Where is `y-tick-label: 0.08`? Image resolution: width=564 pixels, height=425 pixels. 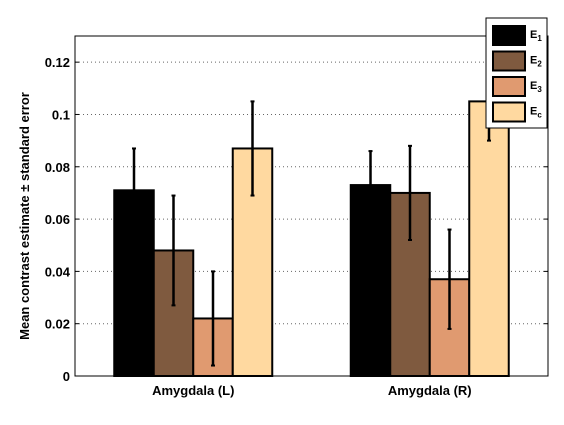 y-tick-label: 0.08 is located at coordinates (57, 167).